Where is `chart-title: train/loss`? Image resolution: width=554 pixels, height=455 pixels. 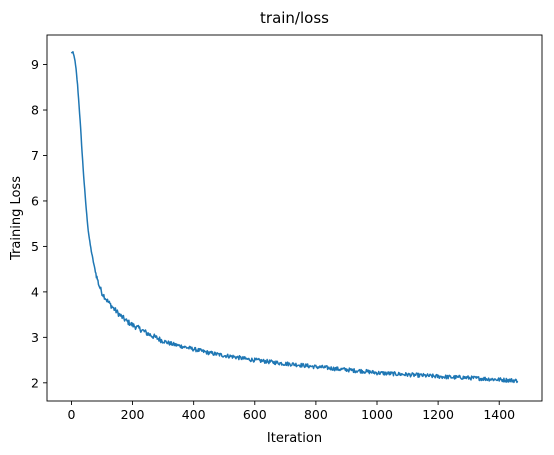 chart-title: train/loss is located at coordinates (294, 18).